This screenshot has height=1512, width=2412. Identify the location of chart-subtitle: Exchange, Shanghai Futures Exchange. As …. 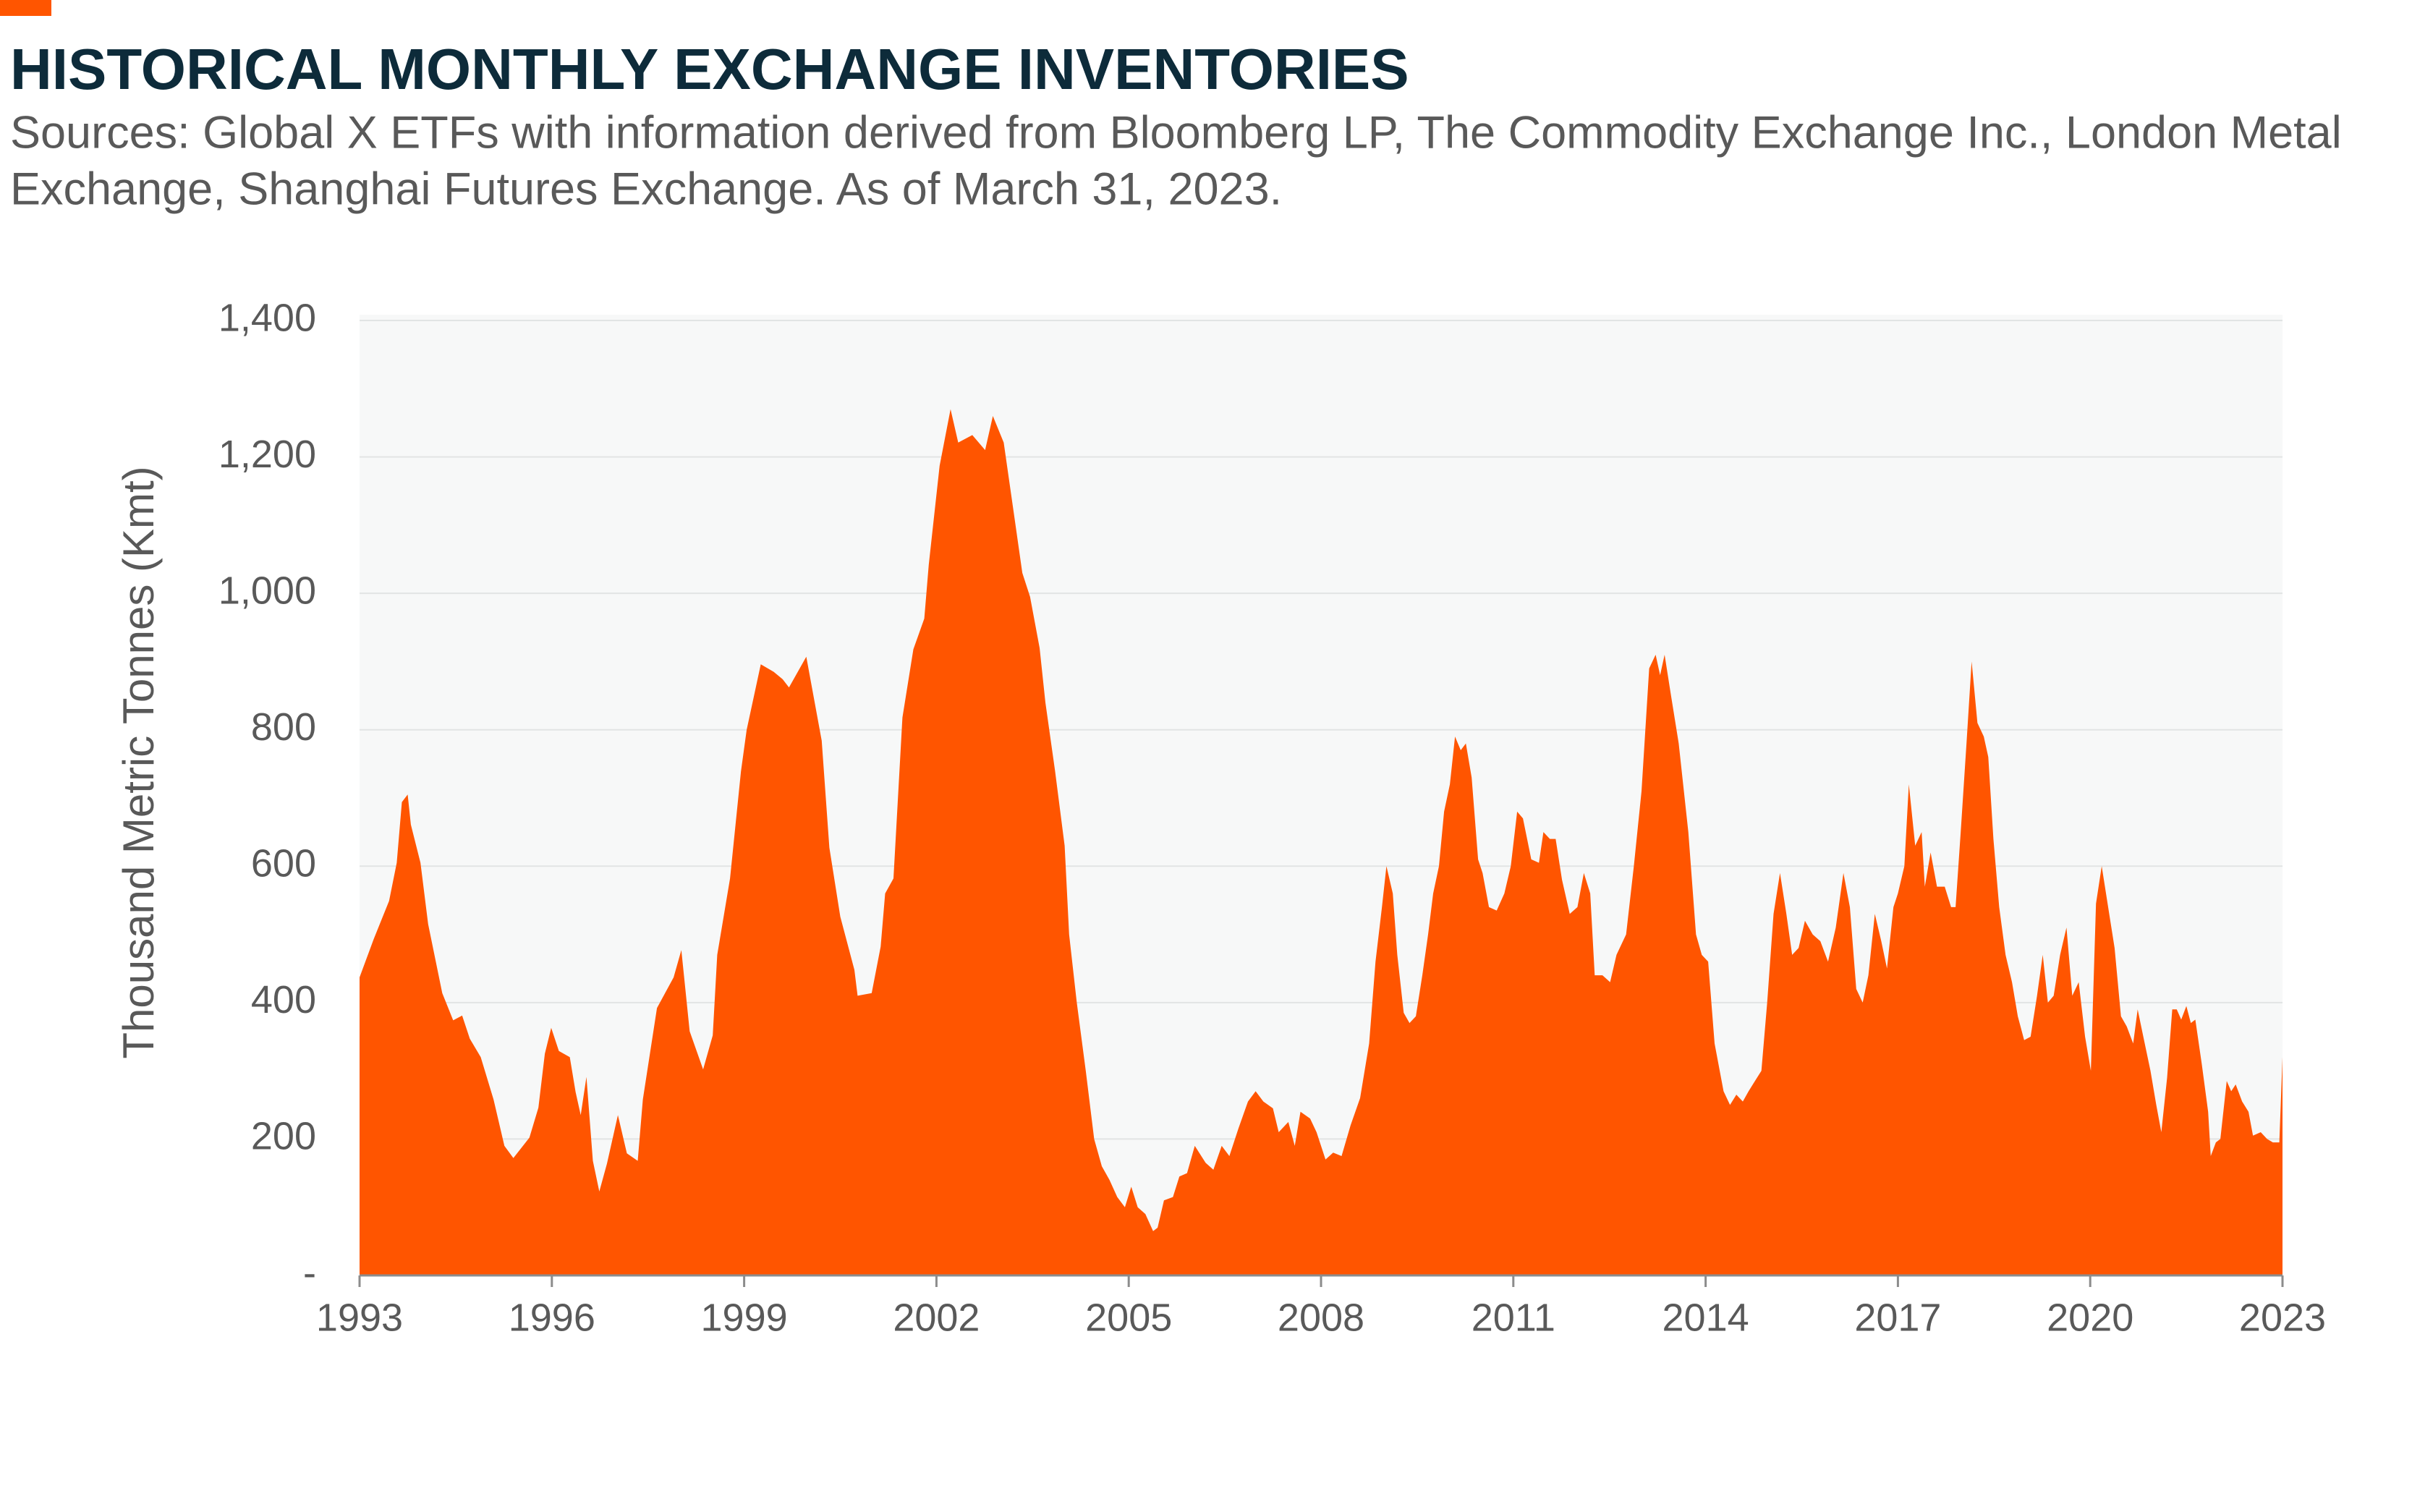
(646, 189).